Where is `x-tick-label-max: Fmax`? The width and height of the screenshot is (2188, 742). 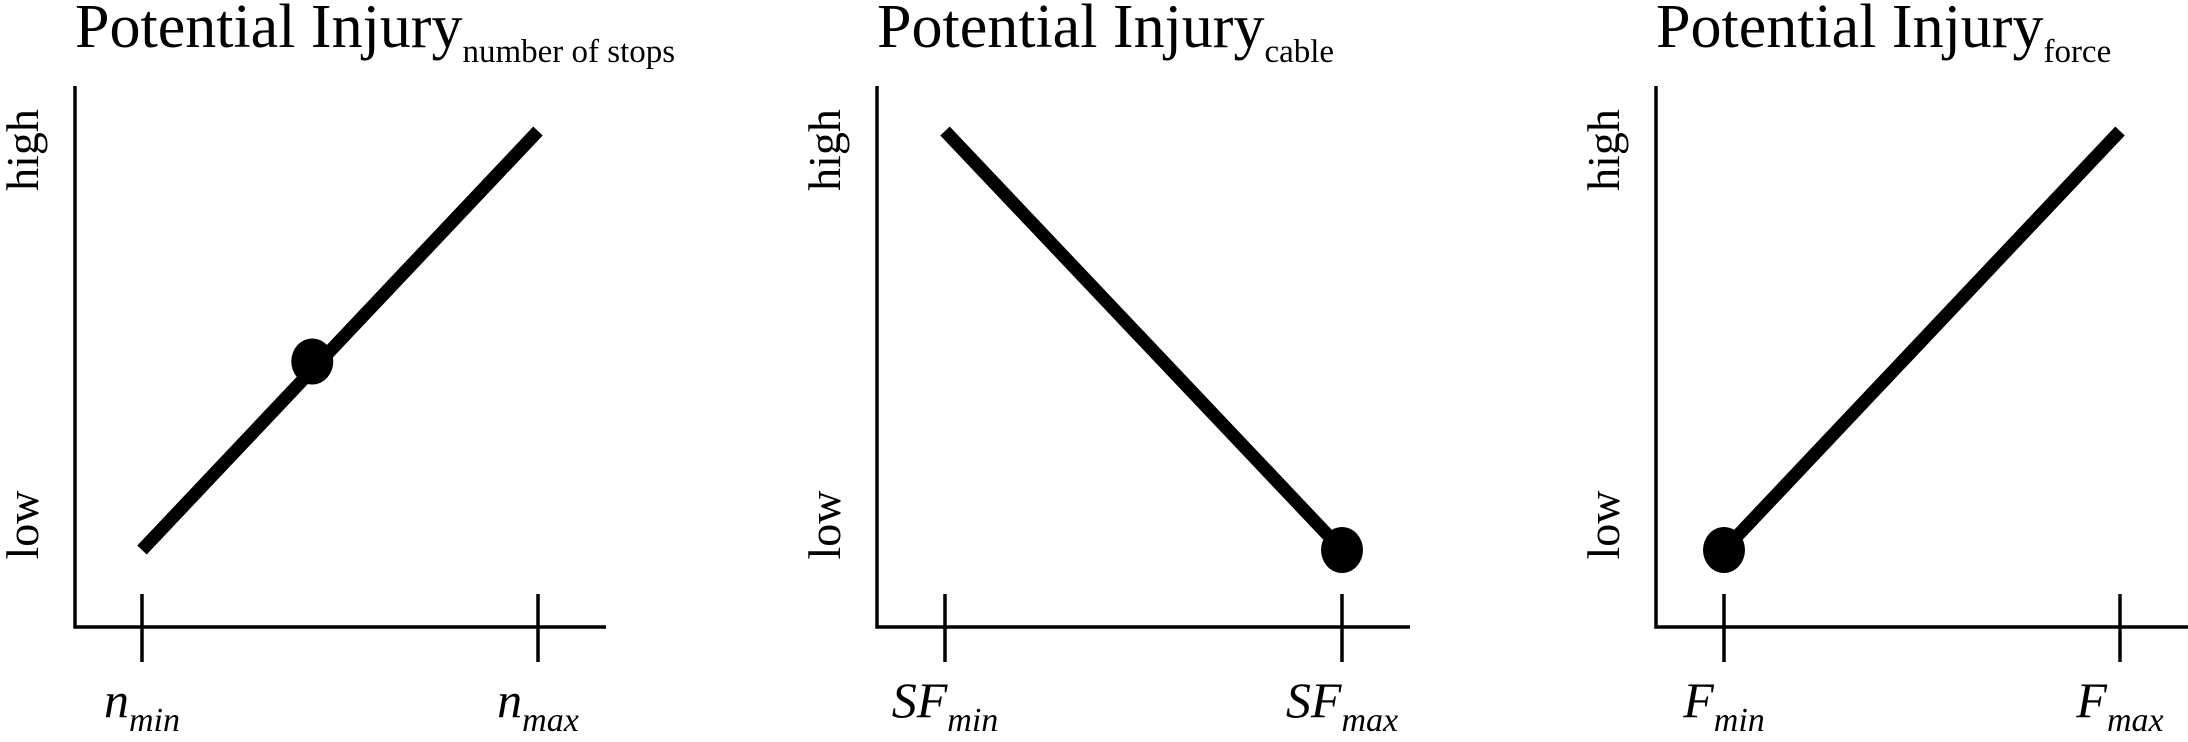
x-tick-label-max: Fmax is located at coordinates (2119, 705).